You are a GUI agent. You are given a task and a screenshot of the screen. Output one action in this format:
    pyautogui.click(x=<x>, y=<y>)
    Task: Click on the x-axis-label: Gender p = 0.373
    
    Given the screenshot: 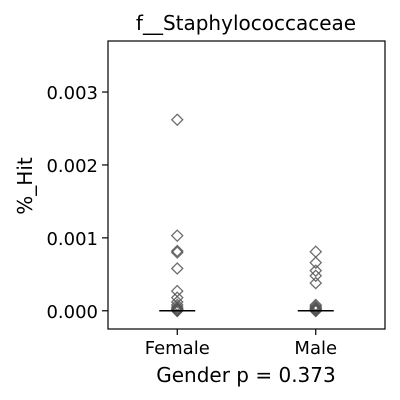 What is the action you would take?
    pyautogui.click(x=245, y=375)
    